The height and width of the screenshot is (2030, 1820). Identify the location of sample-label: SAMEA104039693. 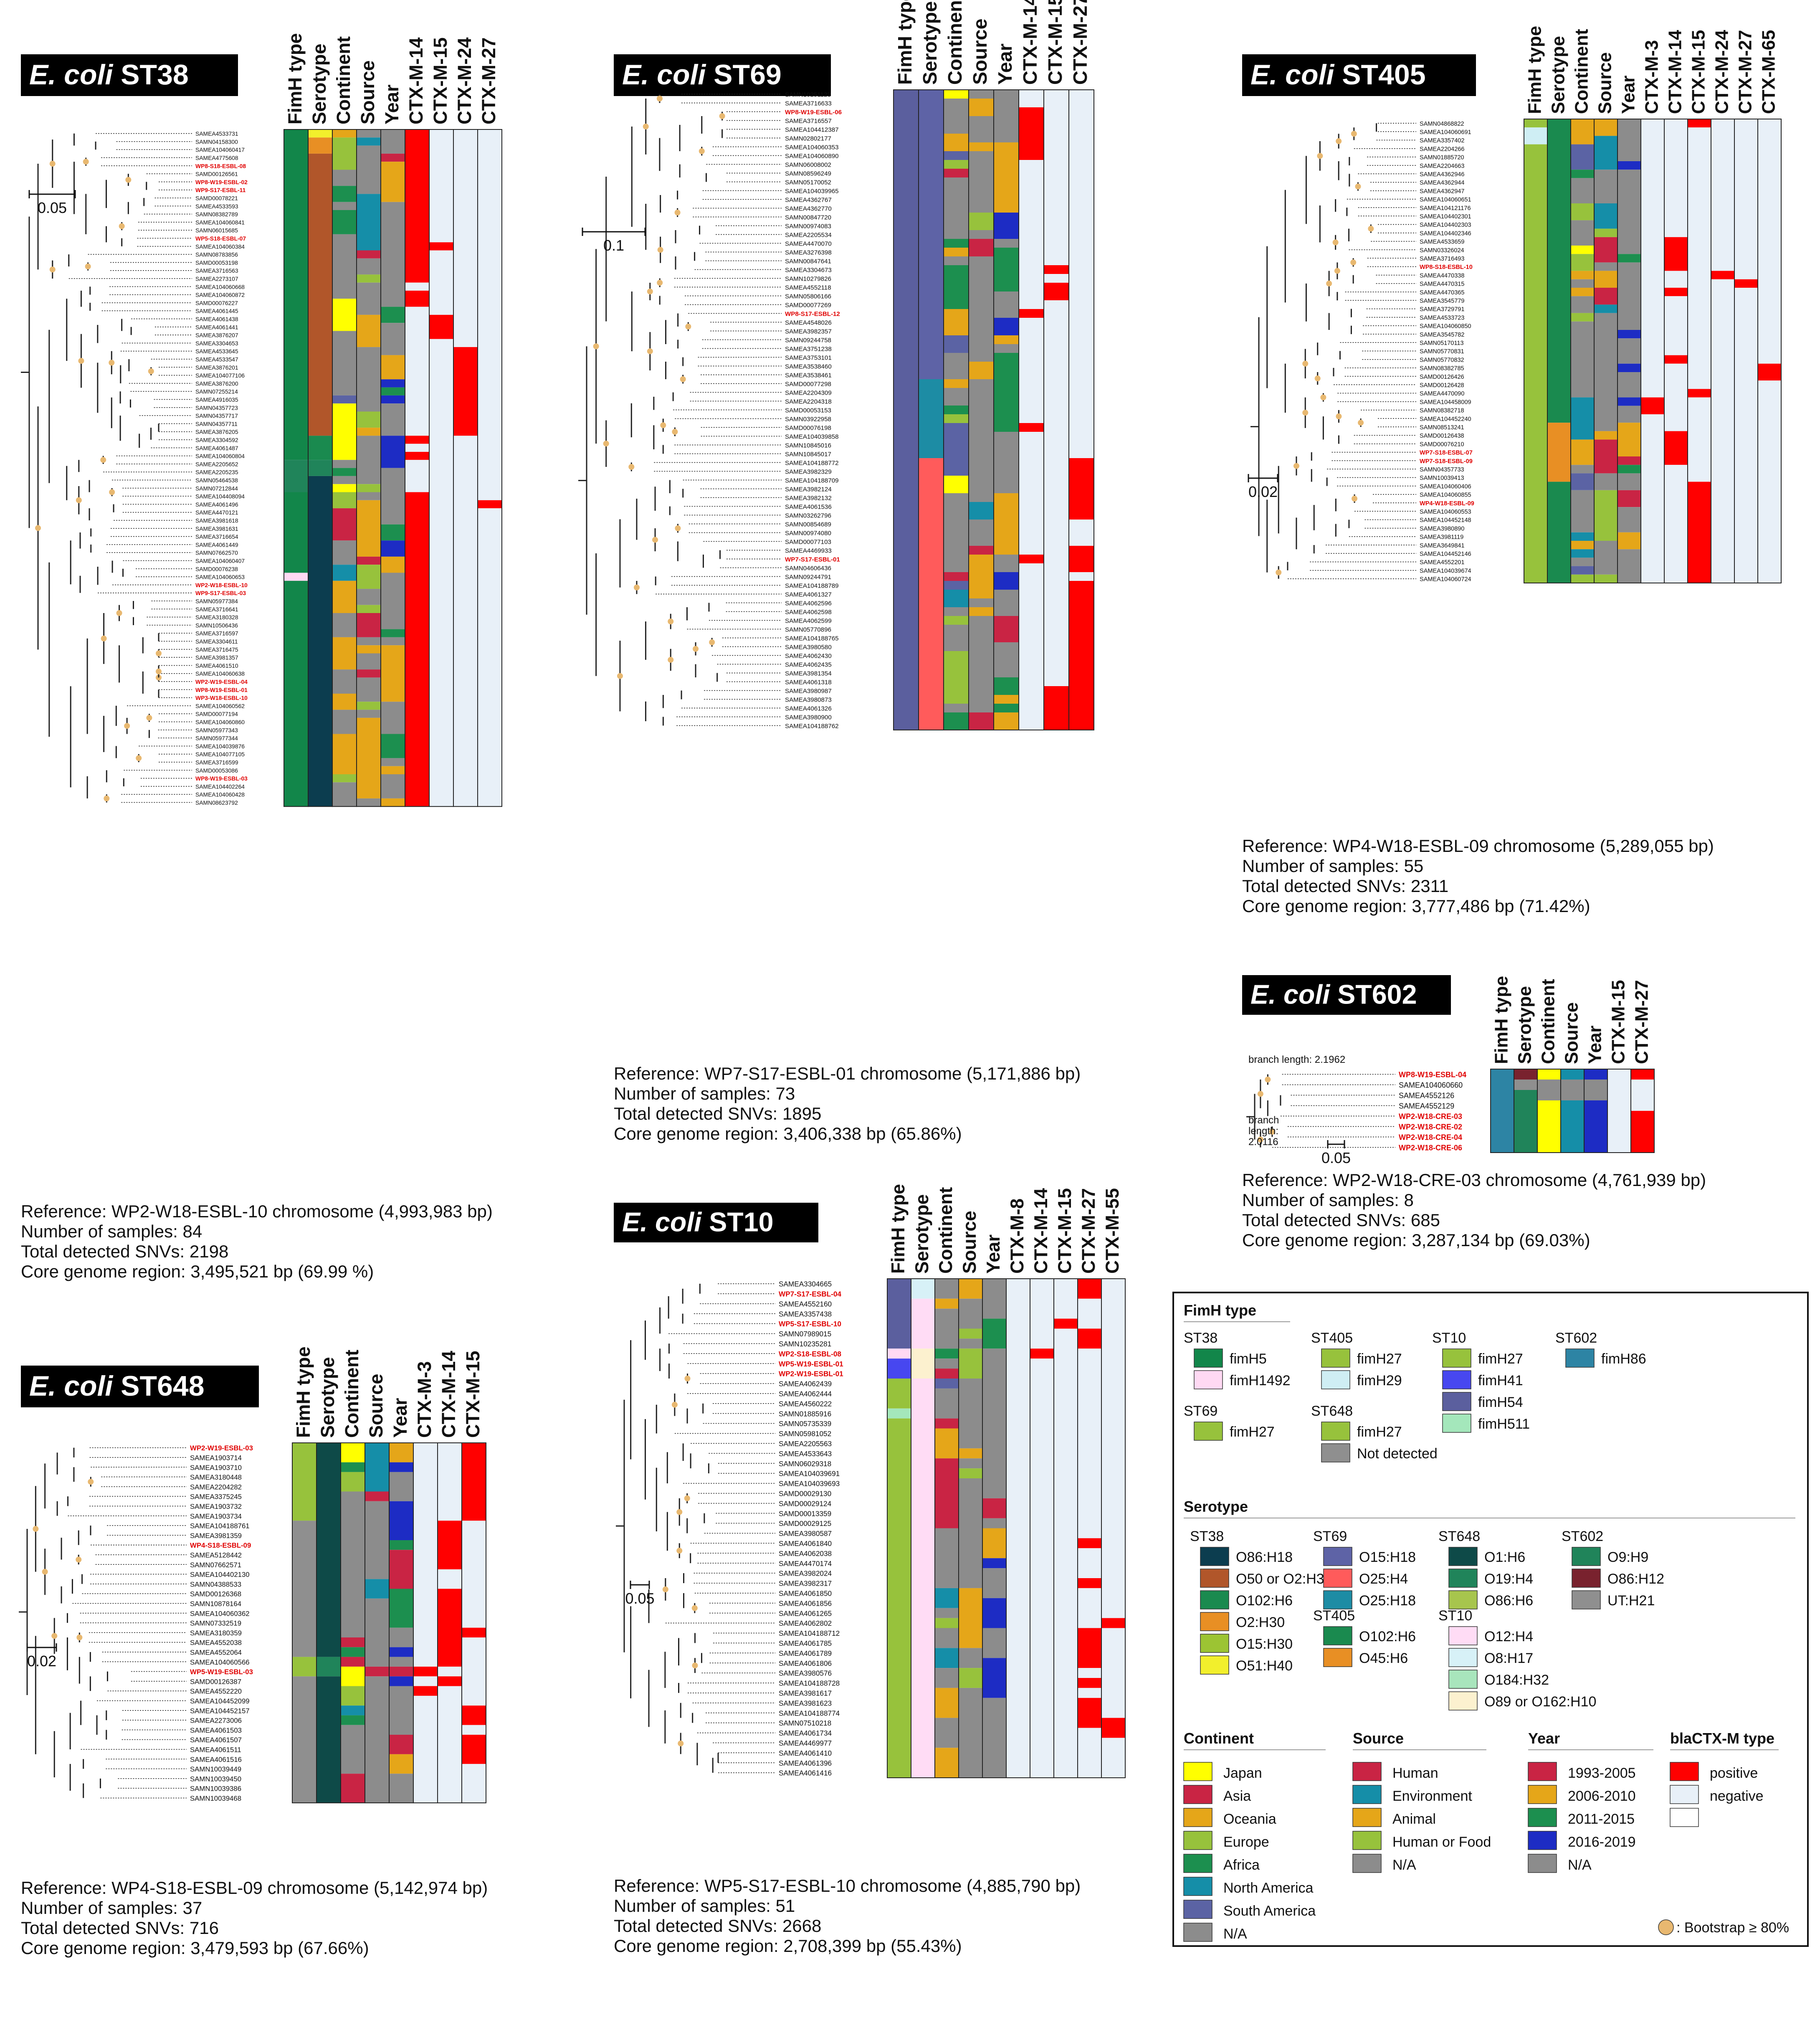
(809, 1484).